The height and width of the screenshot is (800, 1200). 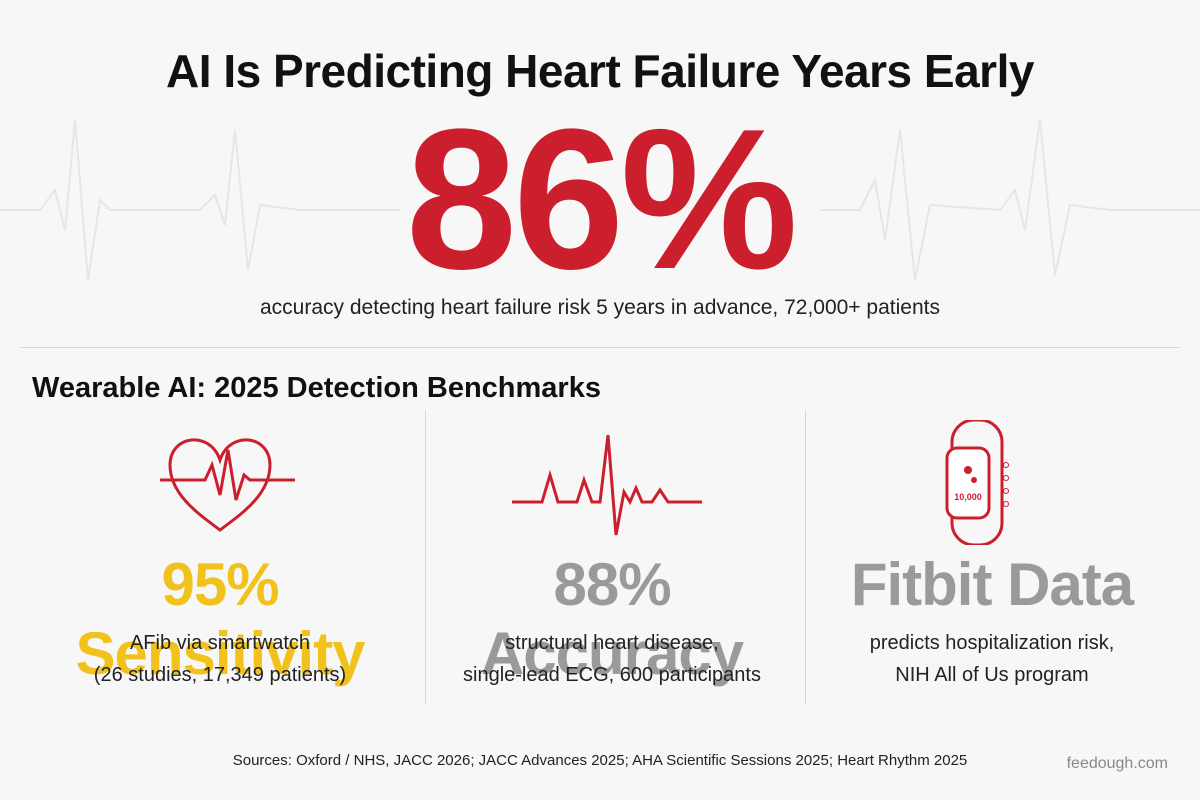 I want to click on hero-stat: 86%, so click(x=601, y=199).